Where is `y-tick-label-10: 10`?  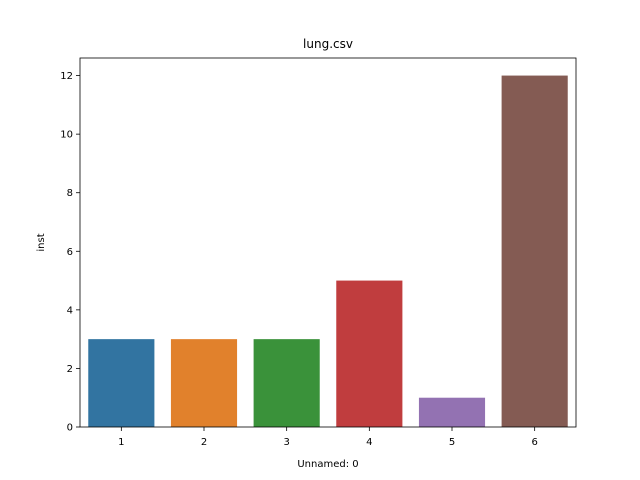
y-tick-label-10: 10 is located at coordinates (66, 135).